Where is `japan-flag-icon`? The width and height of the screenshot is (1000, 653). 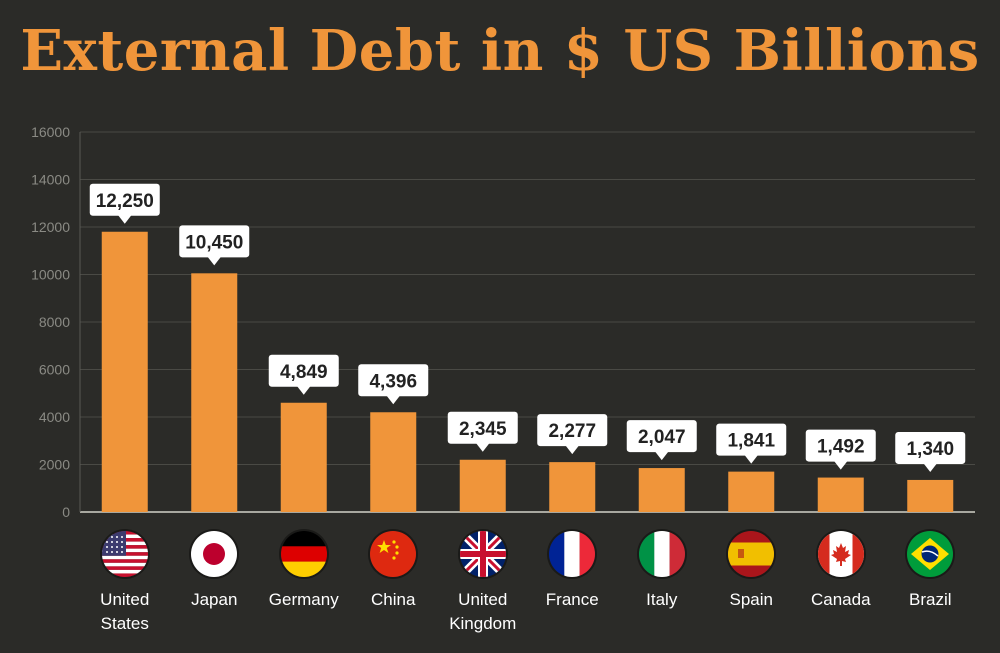
japan-flag-icon is located at coordinates (214, 554).